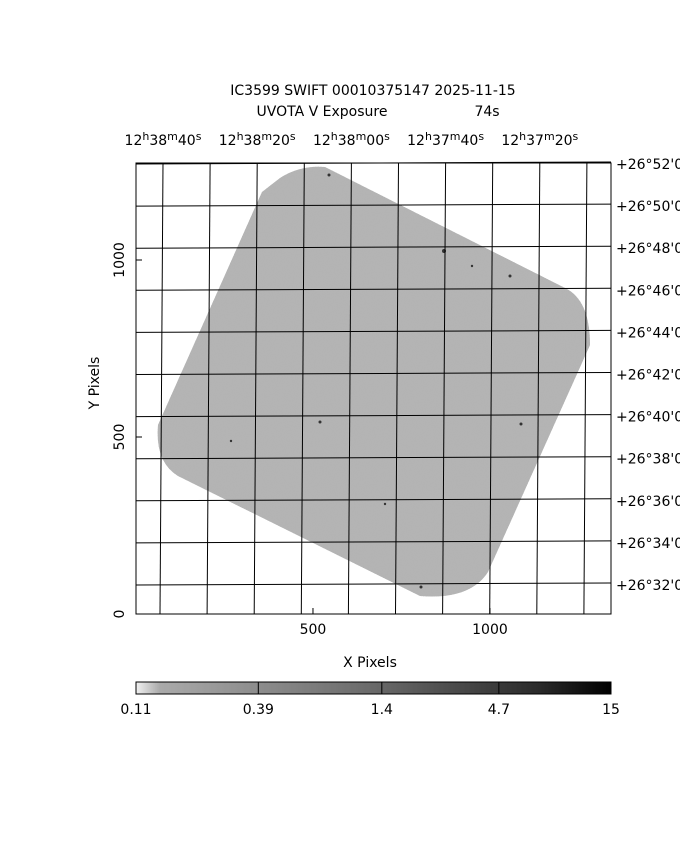 The width and height of the screenshot is (680, 850). What do you see at coordinates (372, 91) in the screenshot?
I see `title: IC3599 SWIFT 00010375147 2025-11-15` at bounding box center [372, 91].